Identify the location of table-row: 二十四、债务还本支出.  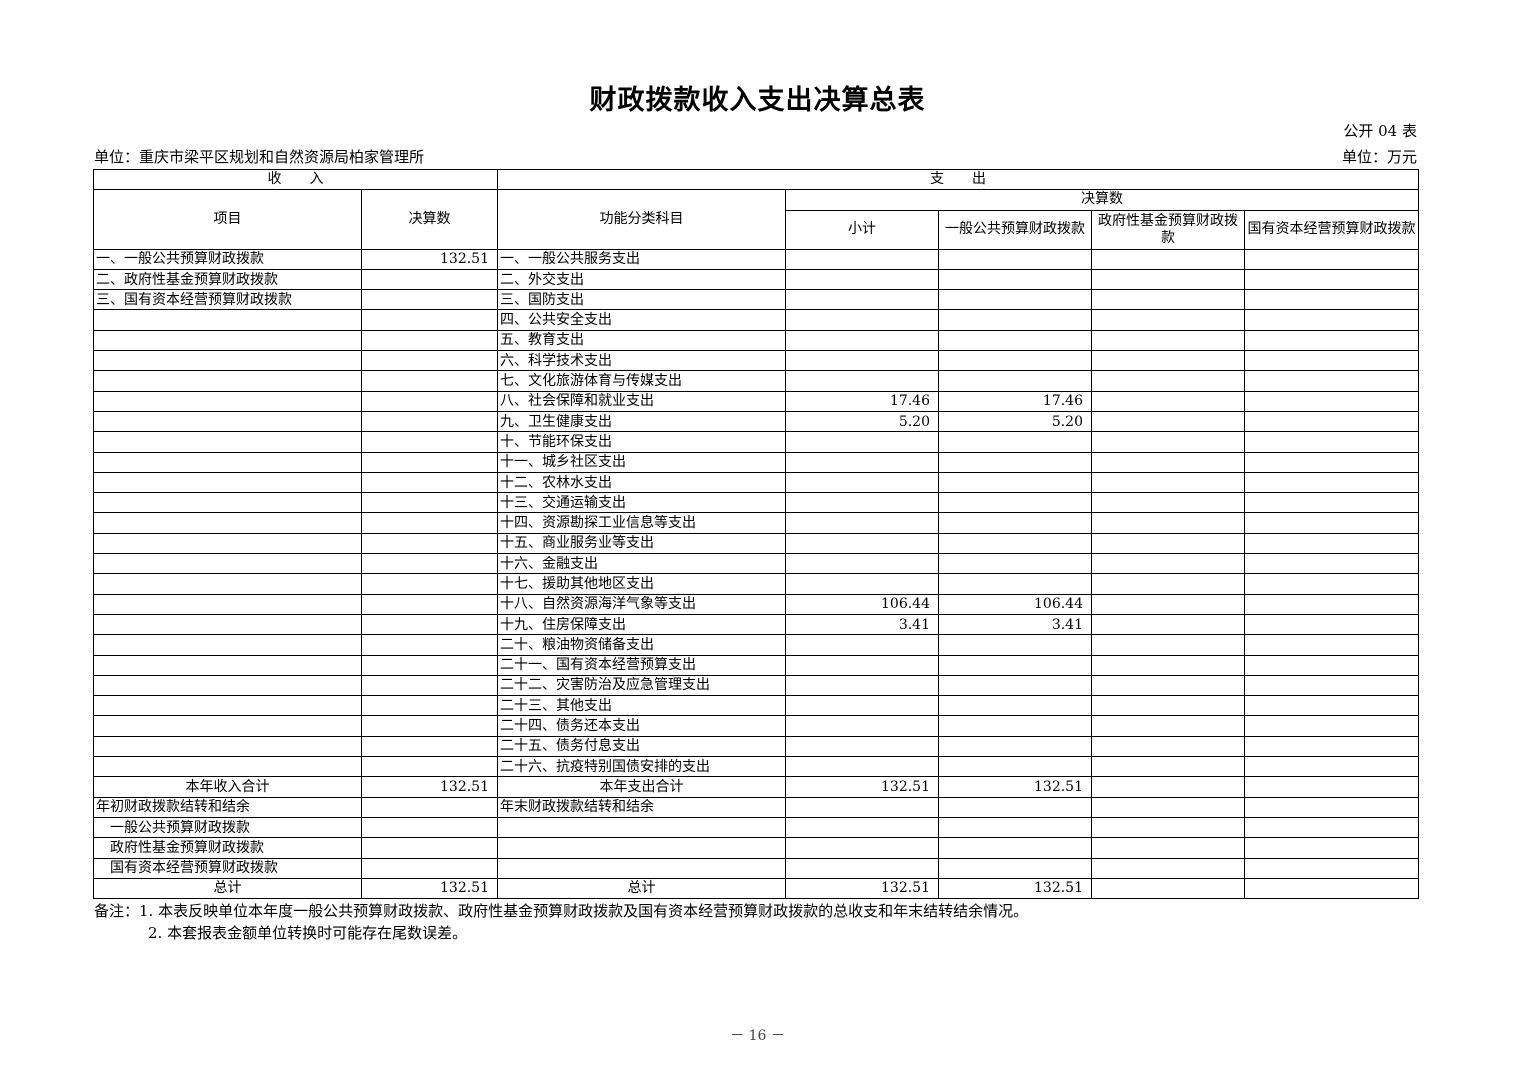
(756, 726).